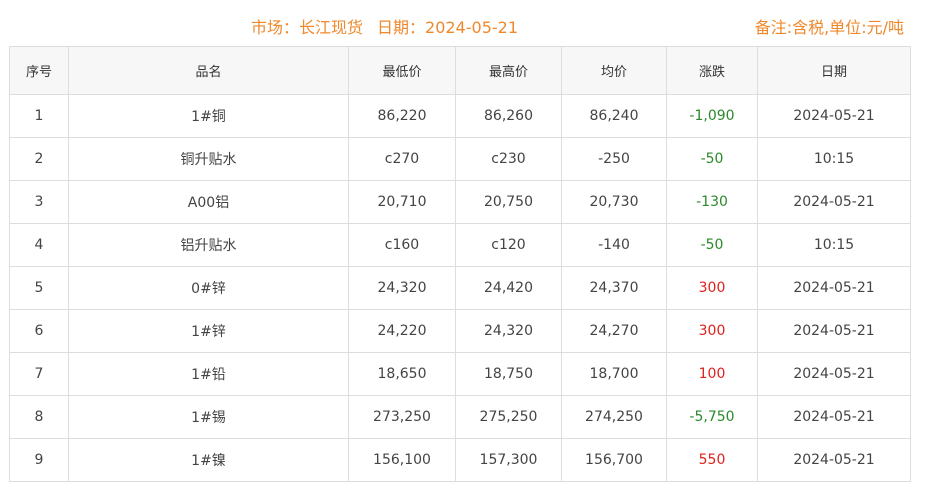 Image resolution: width=936 pixels, height=482 pixels. What do you see at coordinates (39, 417) in the screenshot?
I see `table-cell: 8` at bounding box center [39, 417].